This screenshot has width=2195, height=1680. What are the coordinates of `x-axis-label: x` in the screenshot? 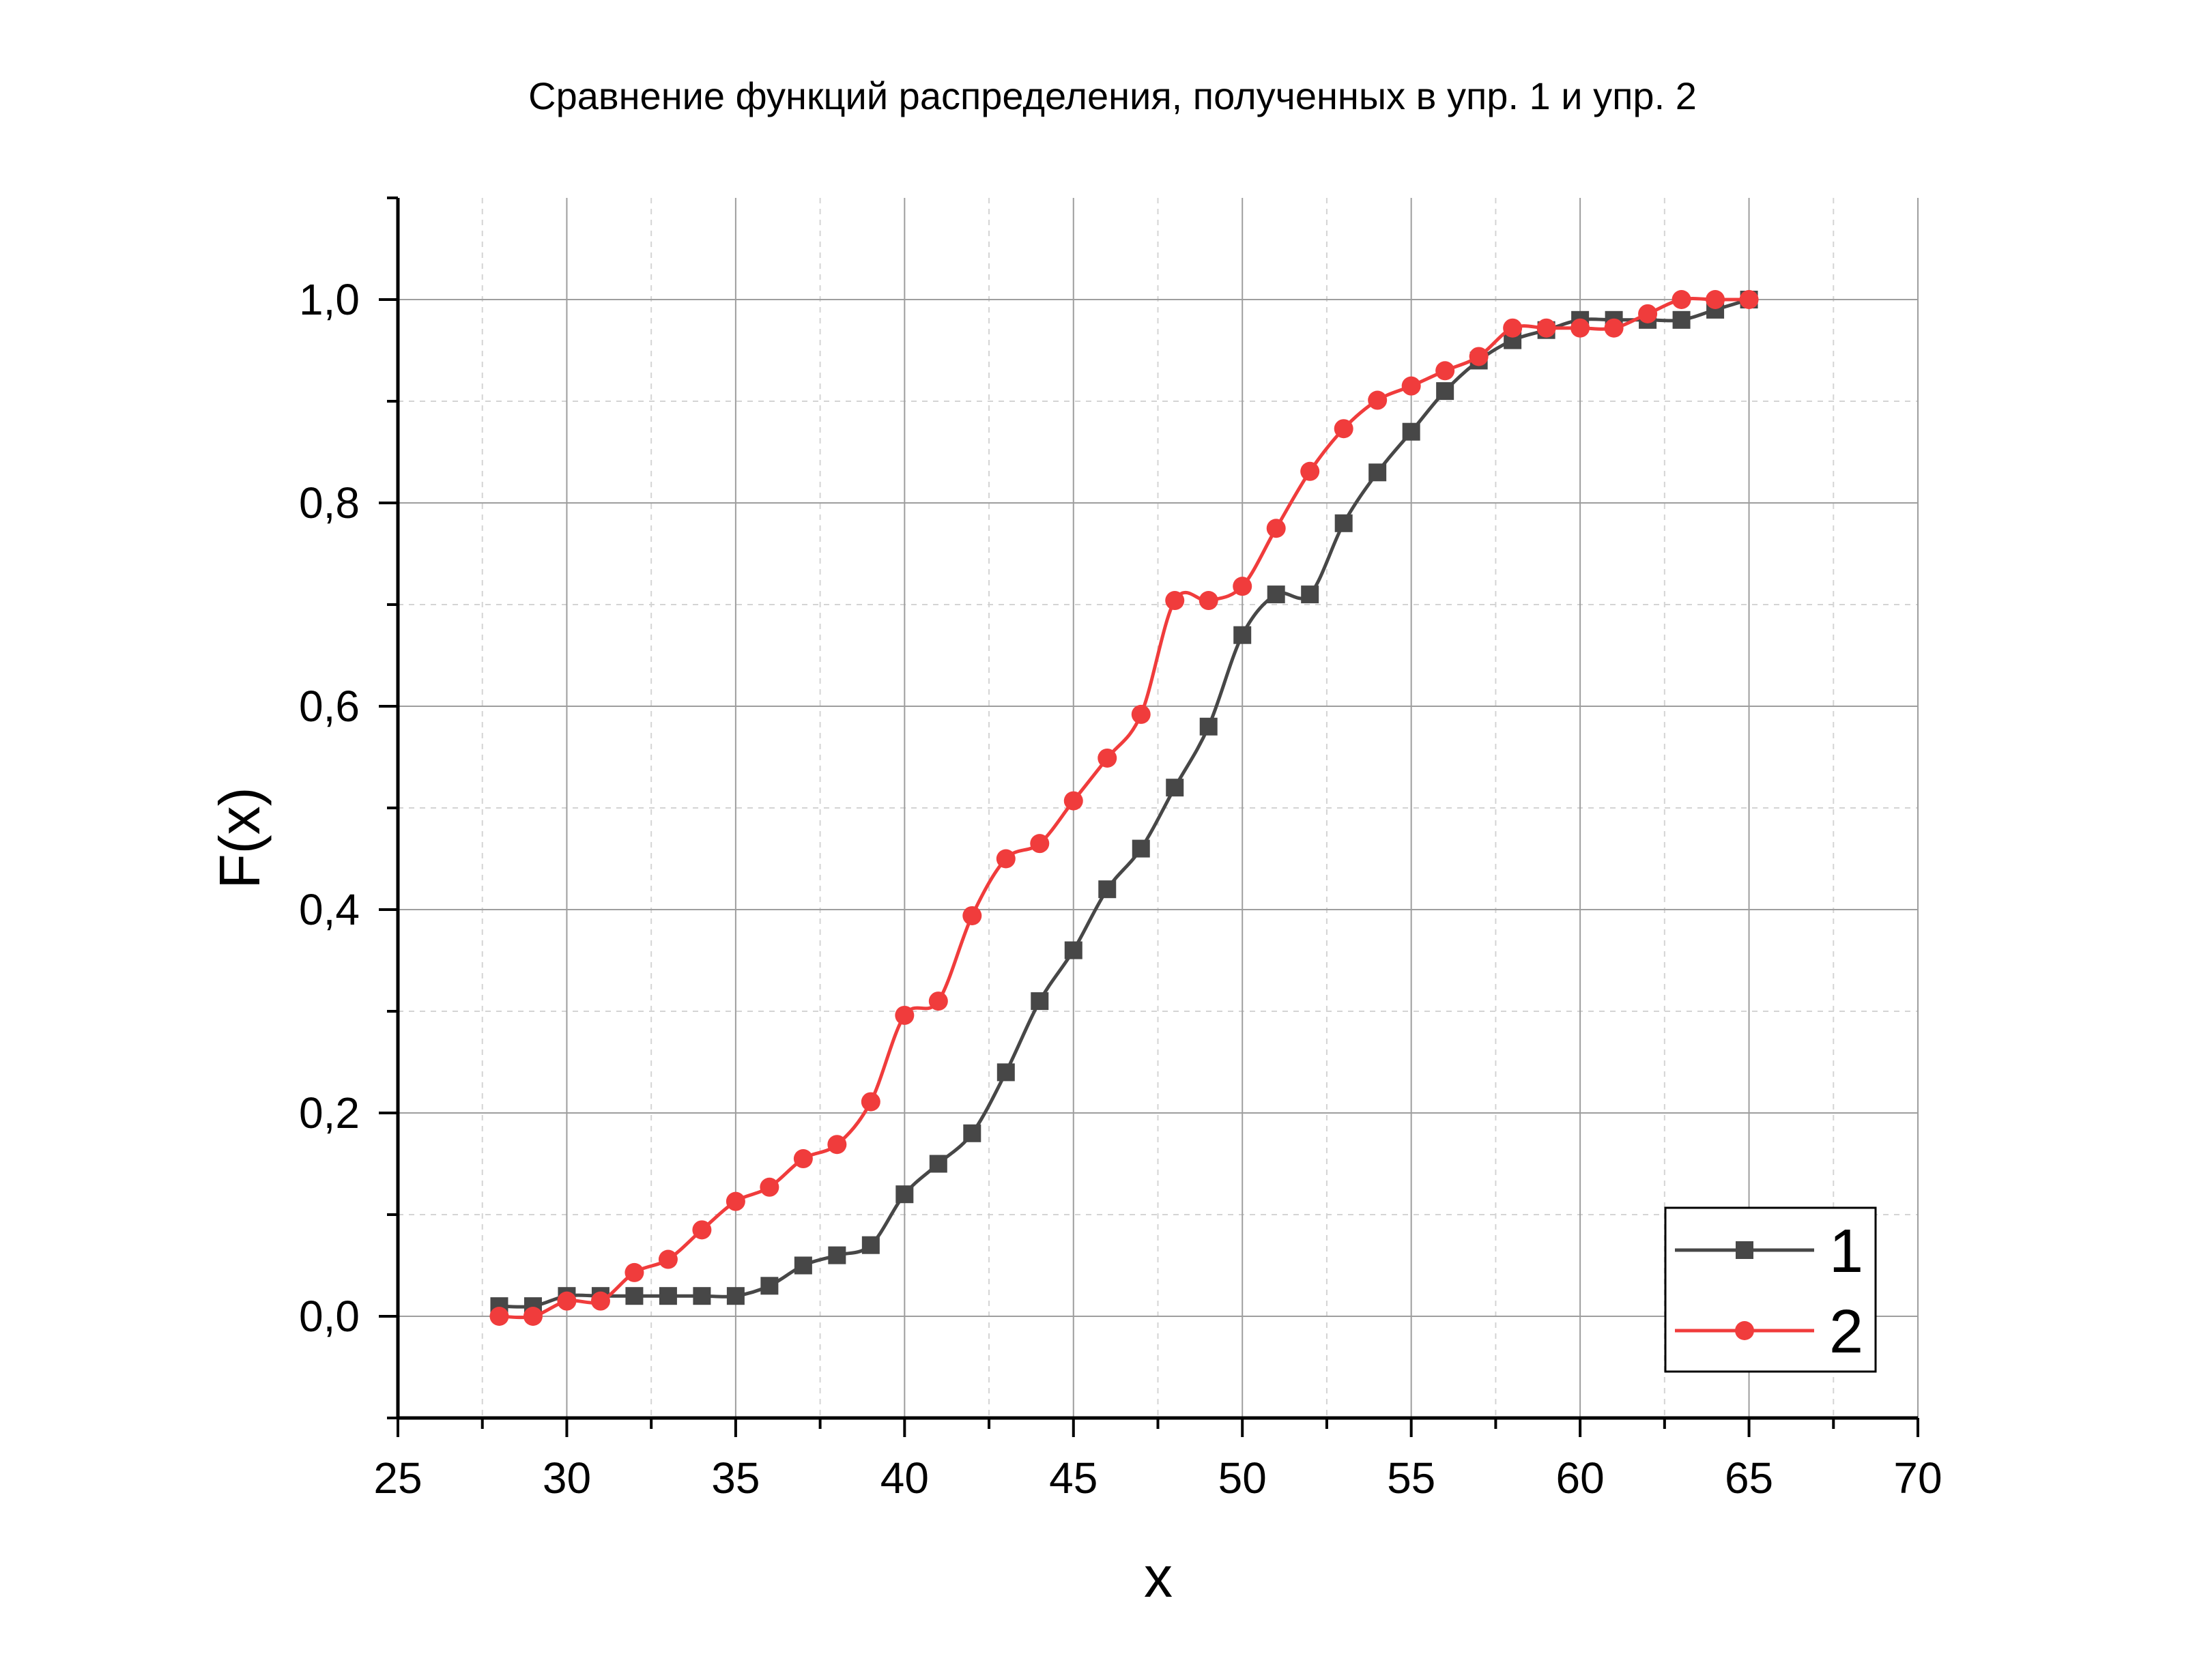 It's located at (1159, 1577).